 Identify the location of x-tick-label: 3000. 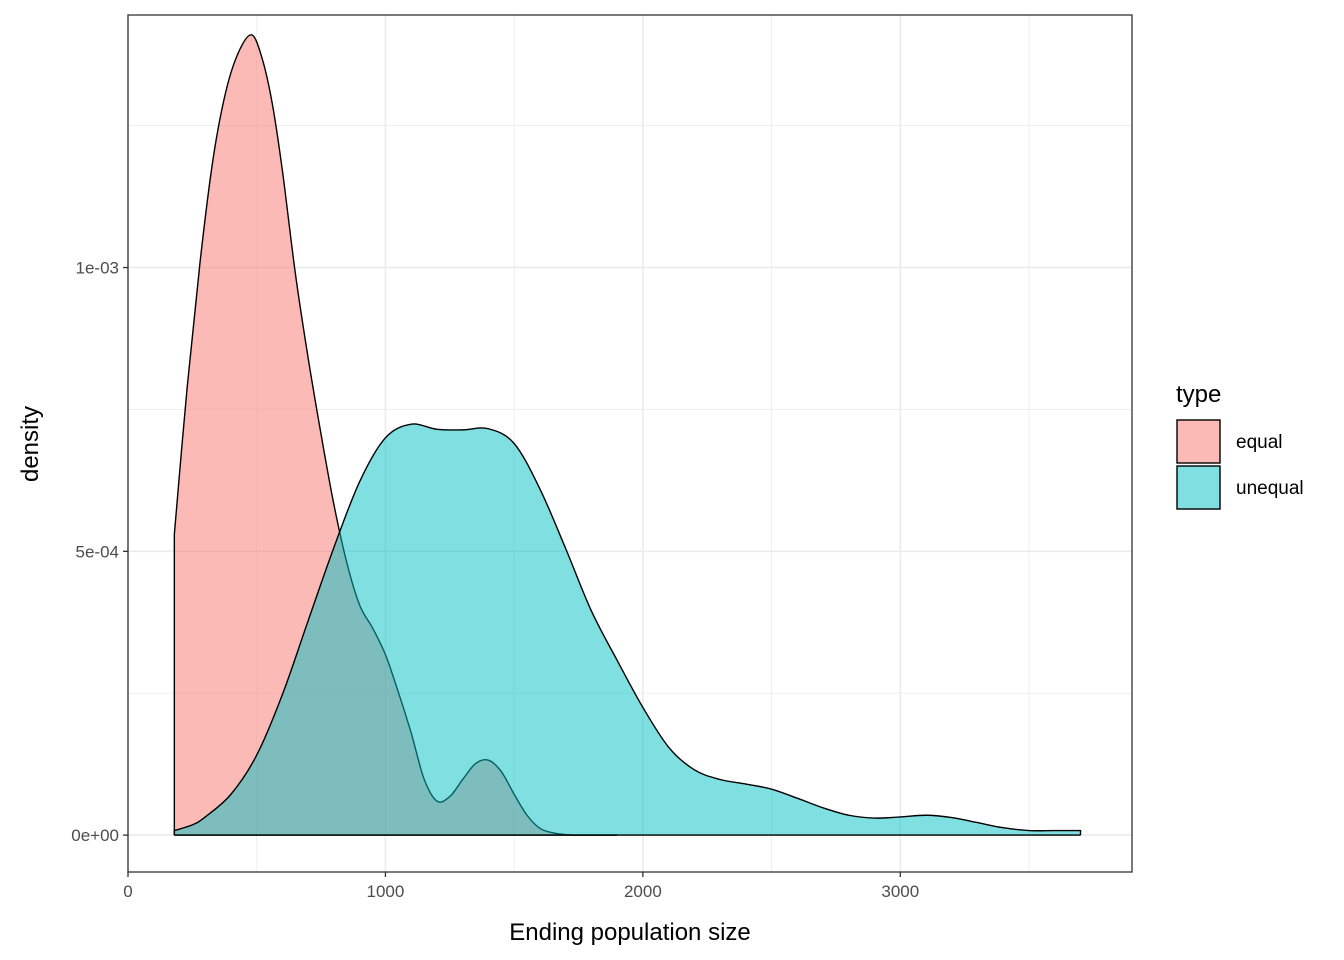
(900, 891).